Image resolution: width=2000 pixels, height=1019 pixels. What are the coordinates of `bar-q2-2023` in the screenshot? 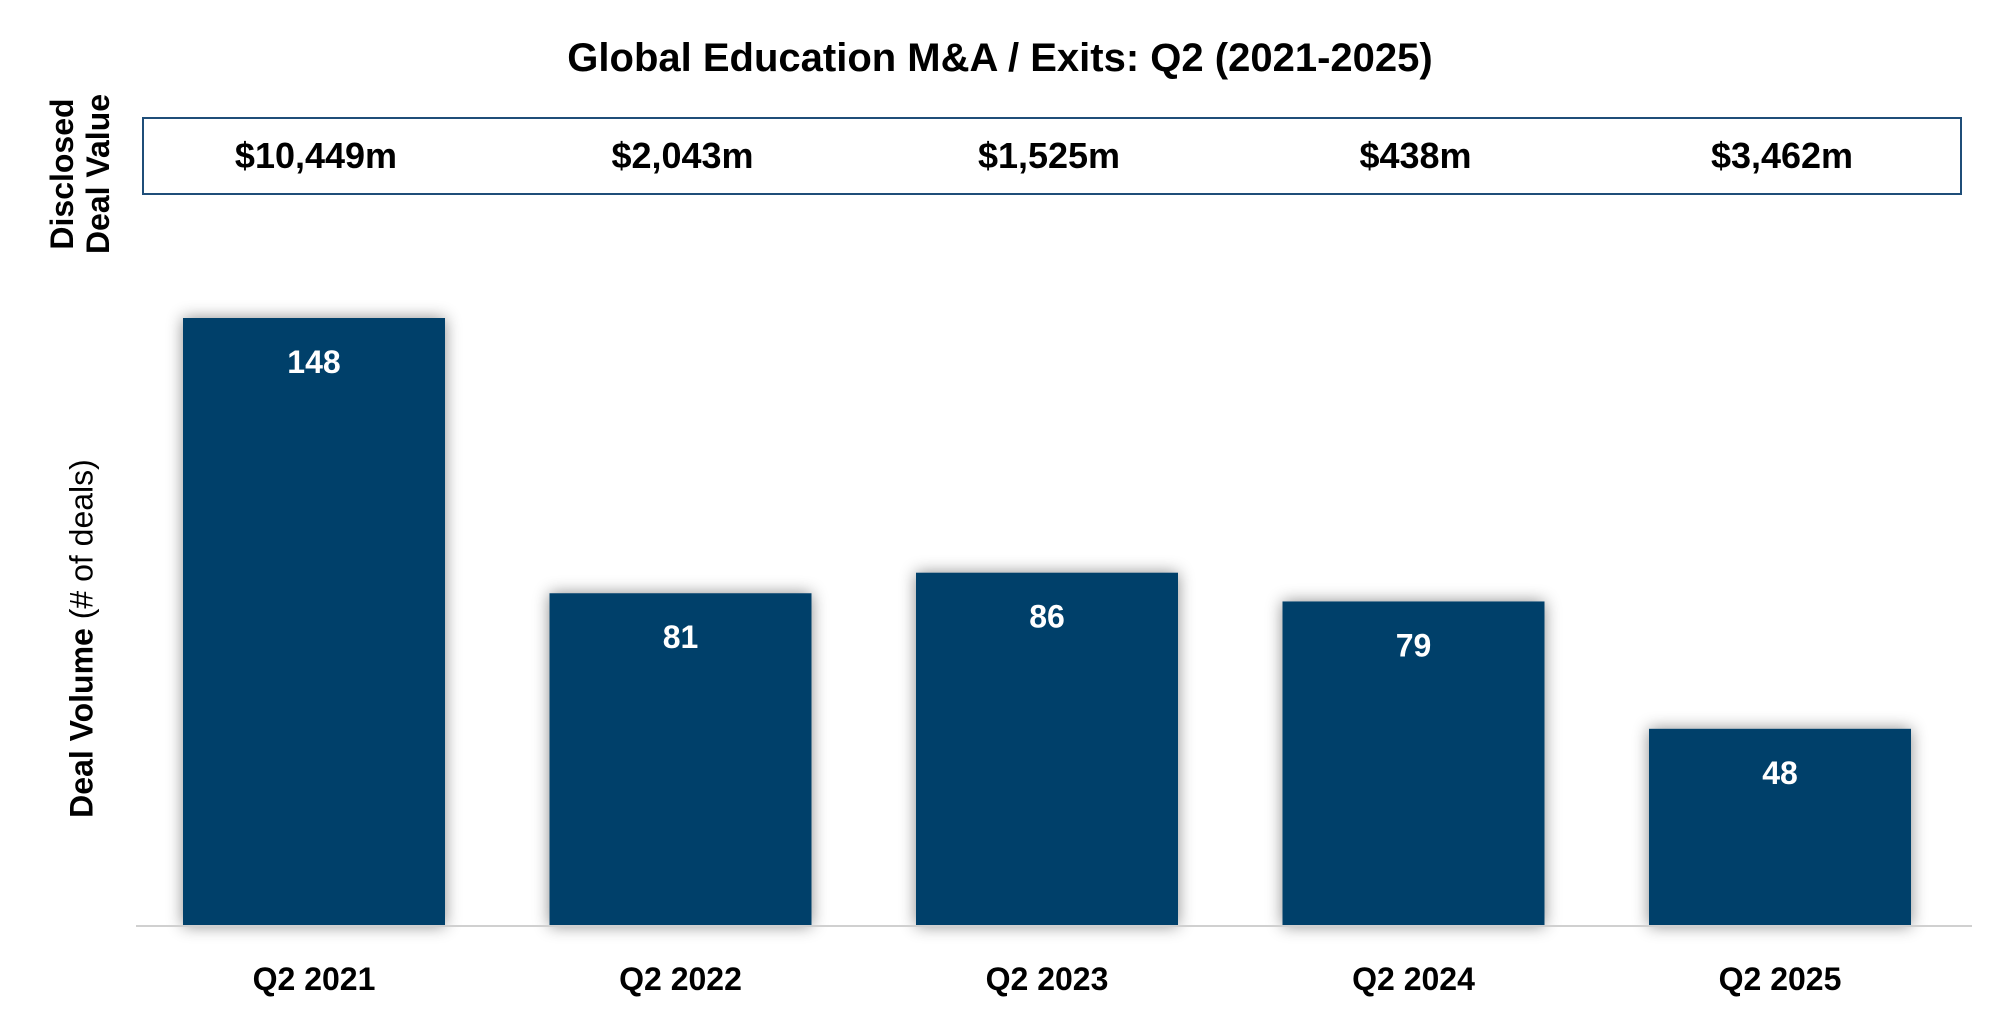 It's located at (1047, 749).